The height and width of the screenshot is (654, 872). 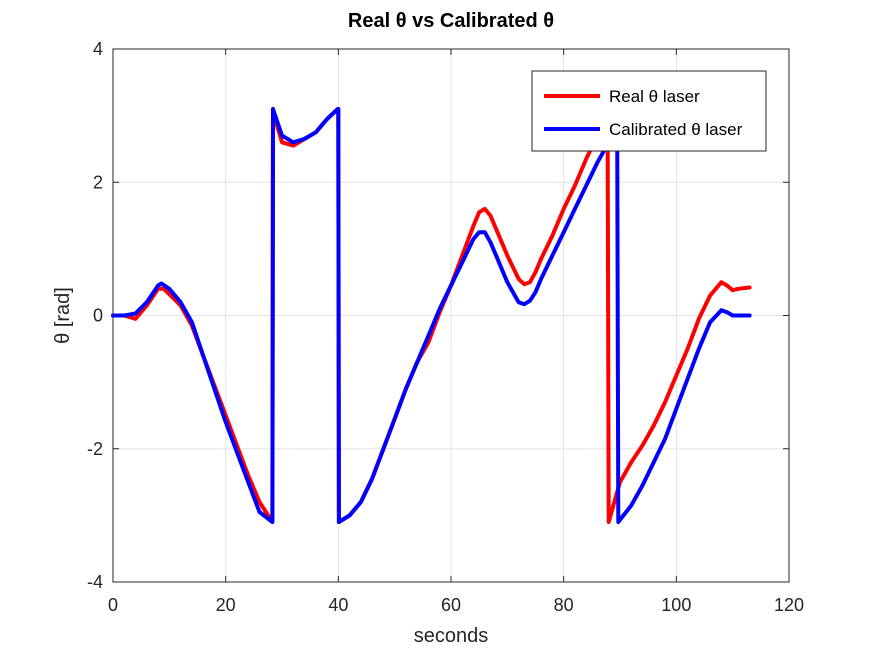 I want to click on x-tick-label: 20, so click(x=226, y=605).